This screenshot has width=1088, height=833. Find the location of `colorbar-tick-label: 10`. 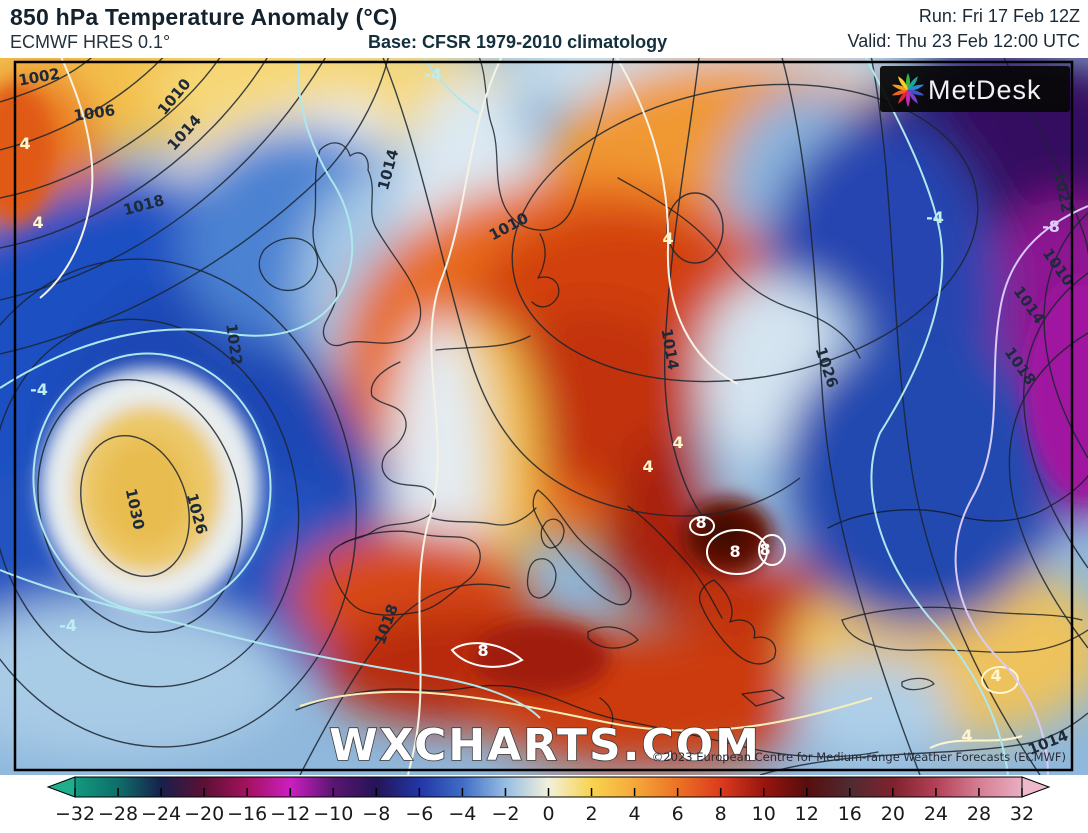

colorbar-tick-label: 10 is located at coordinates (764, 814).